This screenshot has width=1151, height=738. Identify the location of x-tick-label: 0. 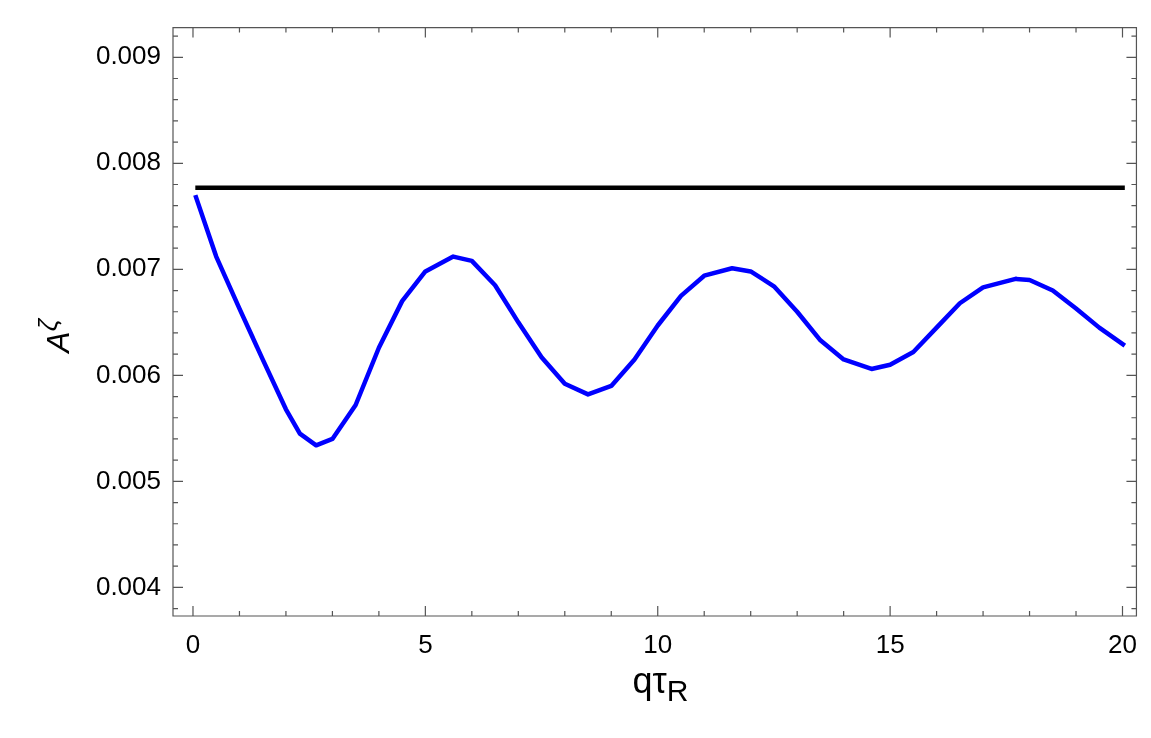
(193, 643).